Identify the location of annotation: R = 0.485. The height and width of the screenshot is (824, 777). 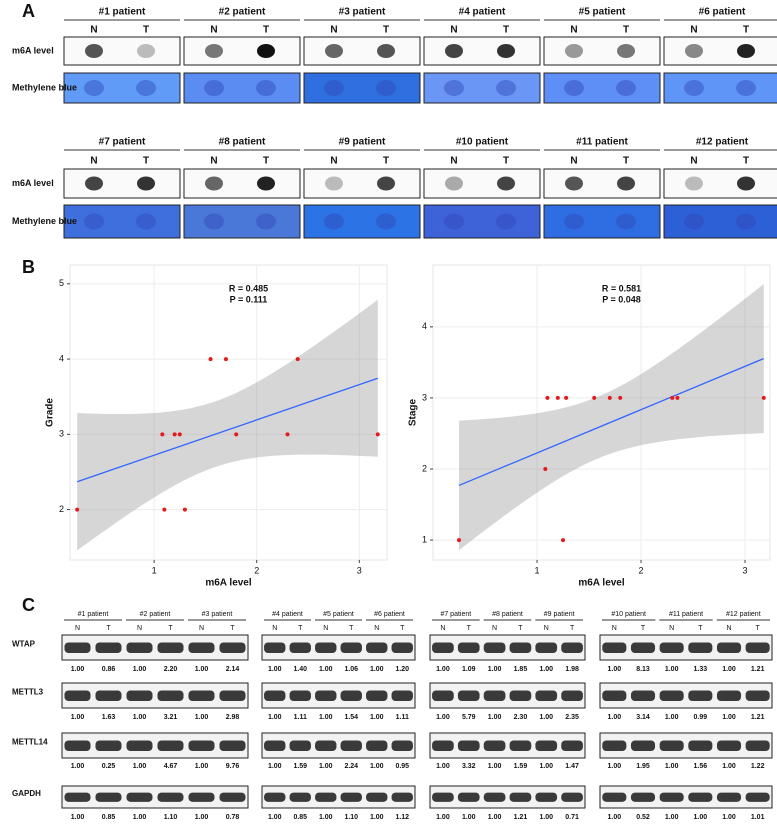
(248, 288).